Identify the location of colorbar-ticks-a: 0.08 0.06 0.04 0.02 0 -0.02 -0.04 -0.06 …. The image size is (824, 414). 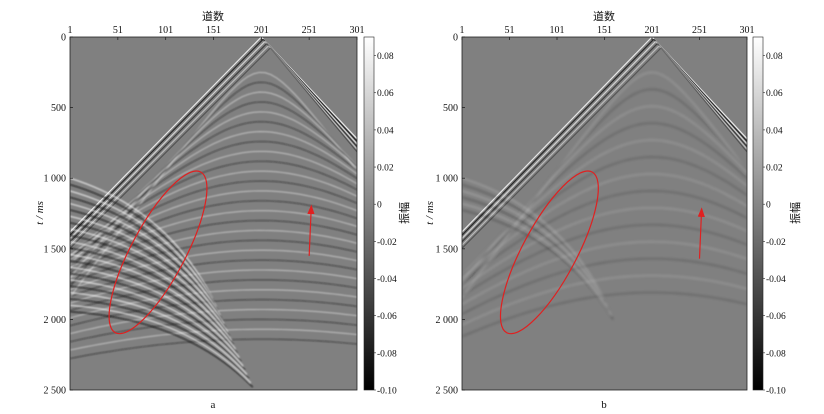
(385, 224).